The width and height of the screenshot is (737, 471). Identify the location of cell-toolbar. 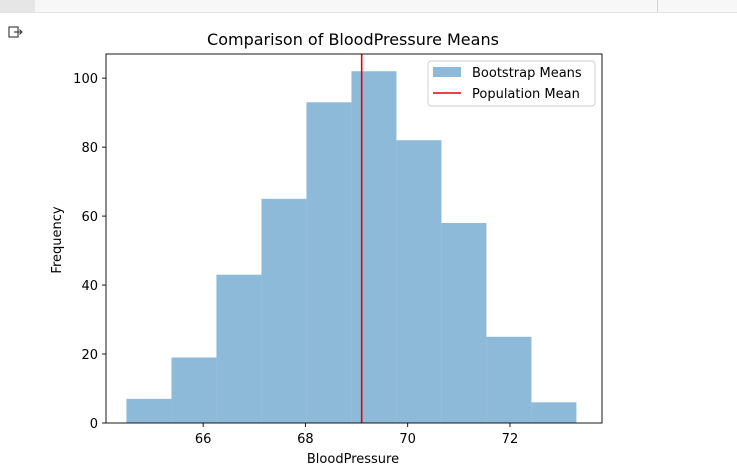
(368, 6).